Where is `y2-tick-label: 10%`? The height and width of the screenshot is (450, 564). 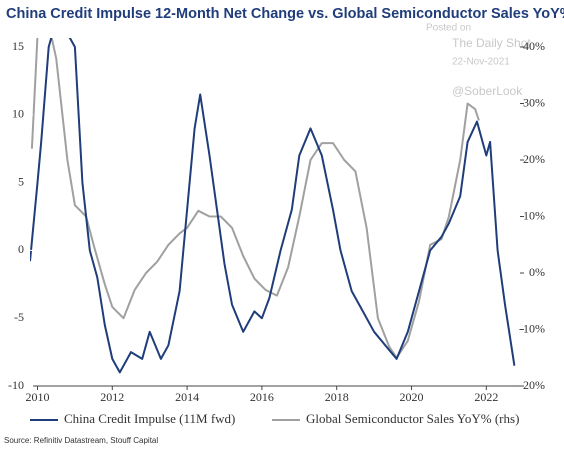
y2-tick-label: 10% is located at coordinates (534, 215).